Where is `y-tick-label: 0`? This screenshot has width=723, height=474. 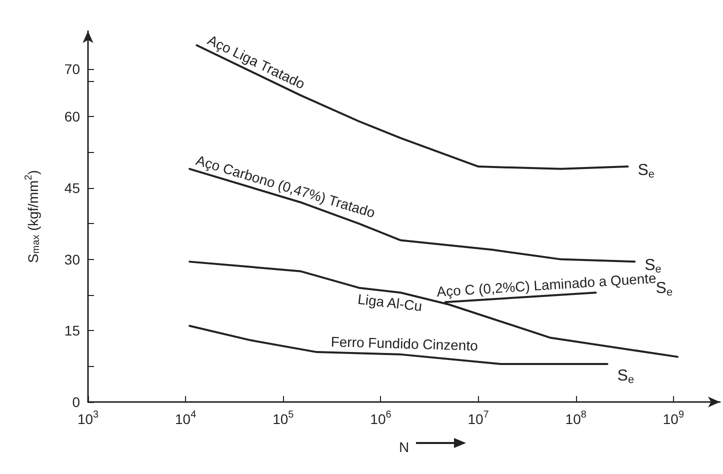
y-tick-label: 0 is located at coordinates (76, 402).